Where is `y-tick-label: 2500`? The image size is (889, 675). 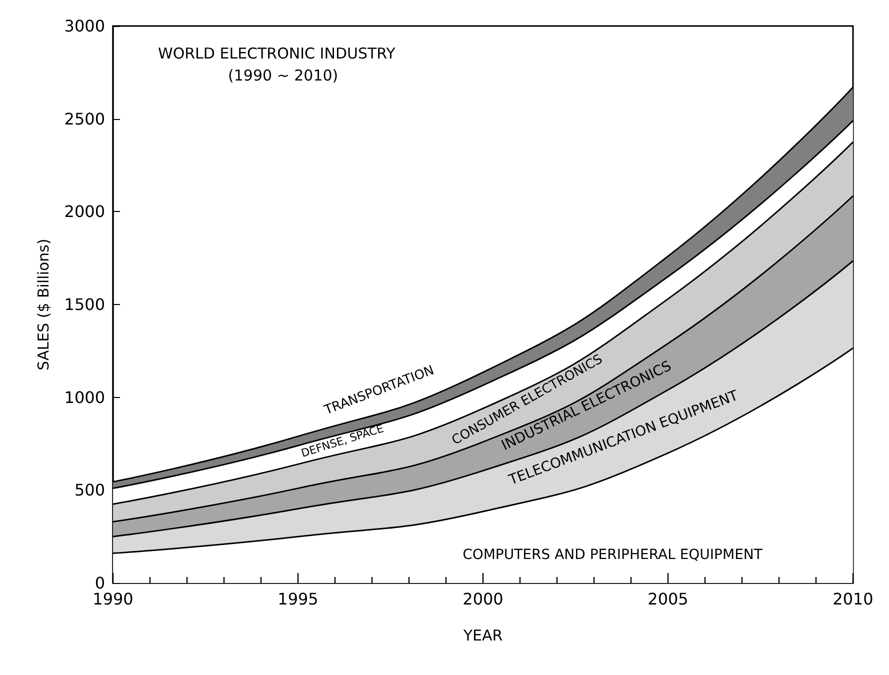
y-tick-label: 2500 is located at coordinates (84, 118).